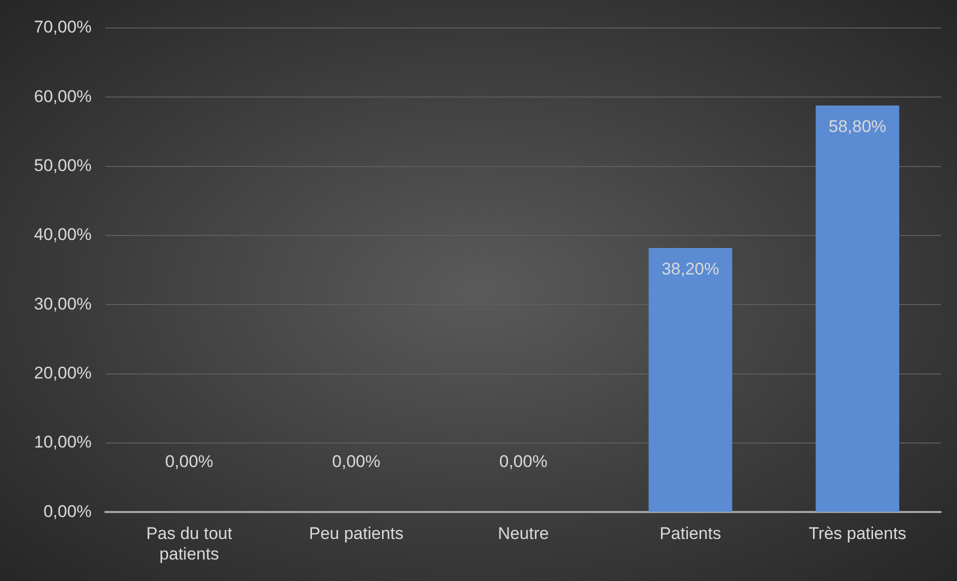  I want to click on x-tick-label: Peu patients, so click(356, 534).